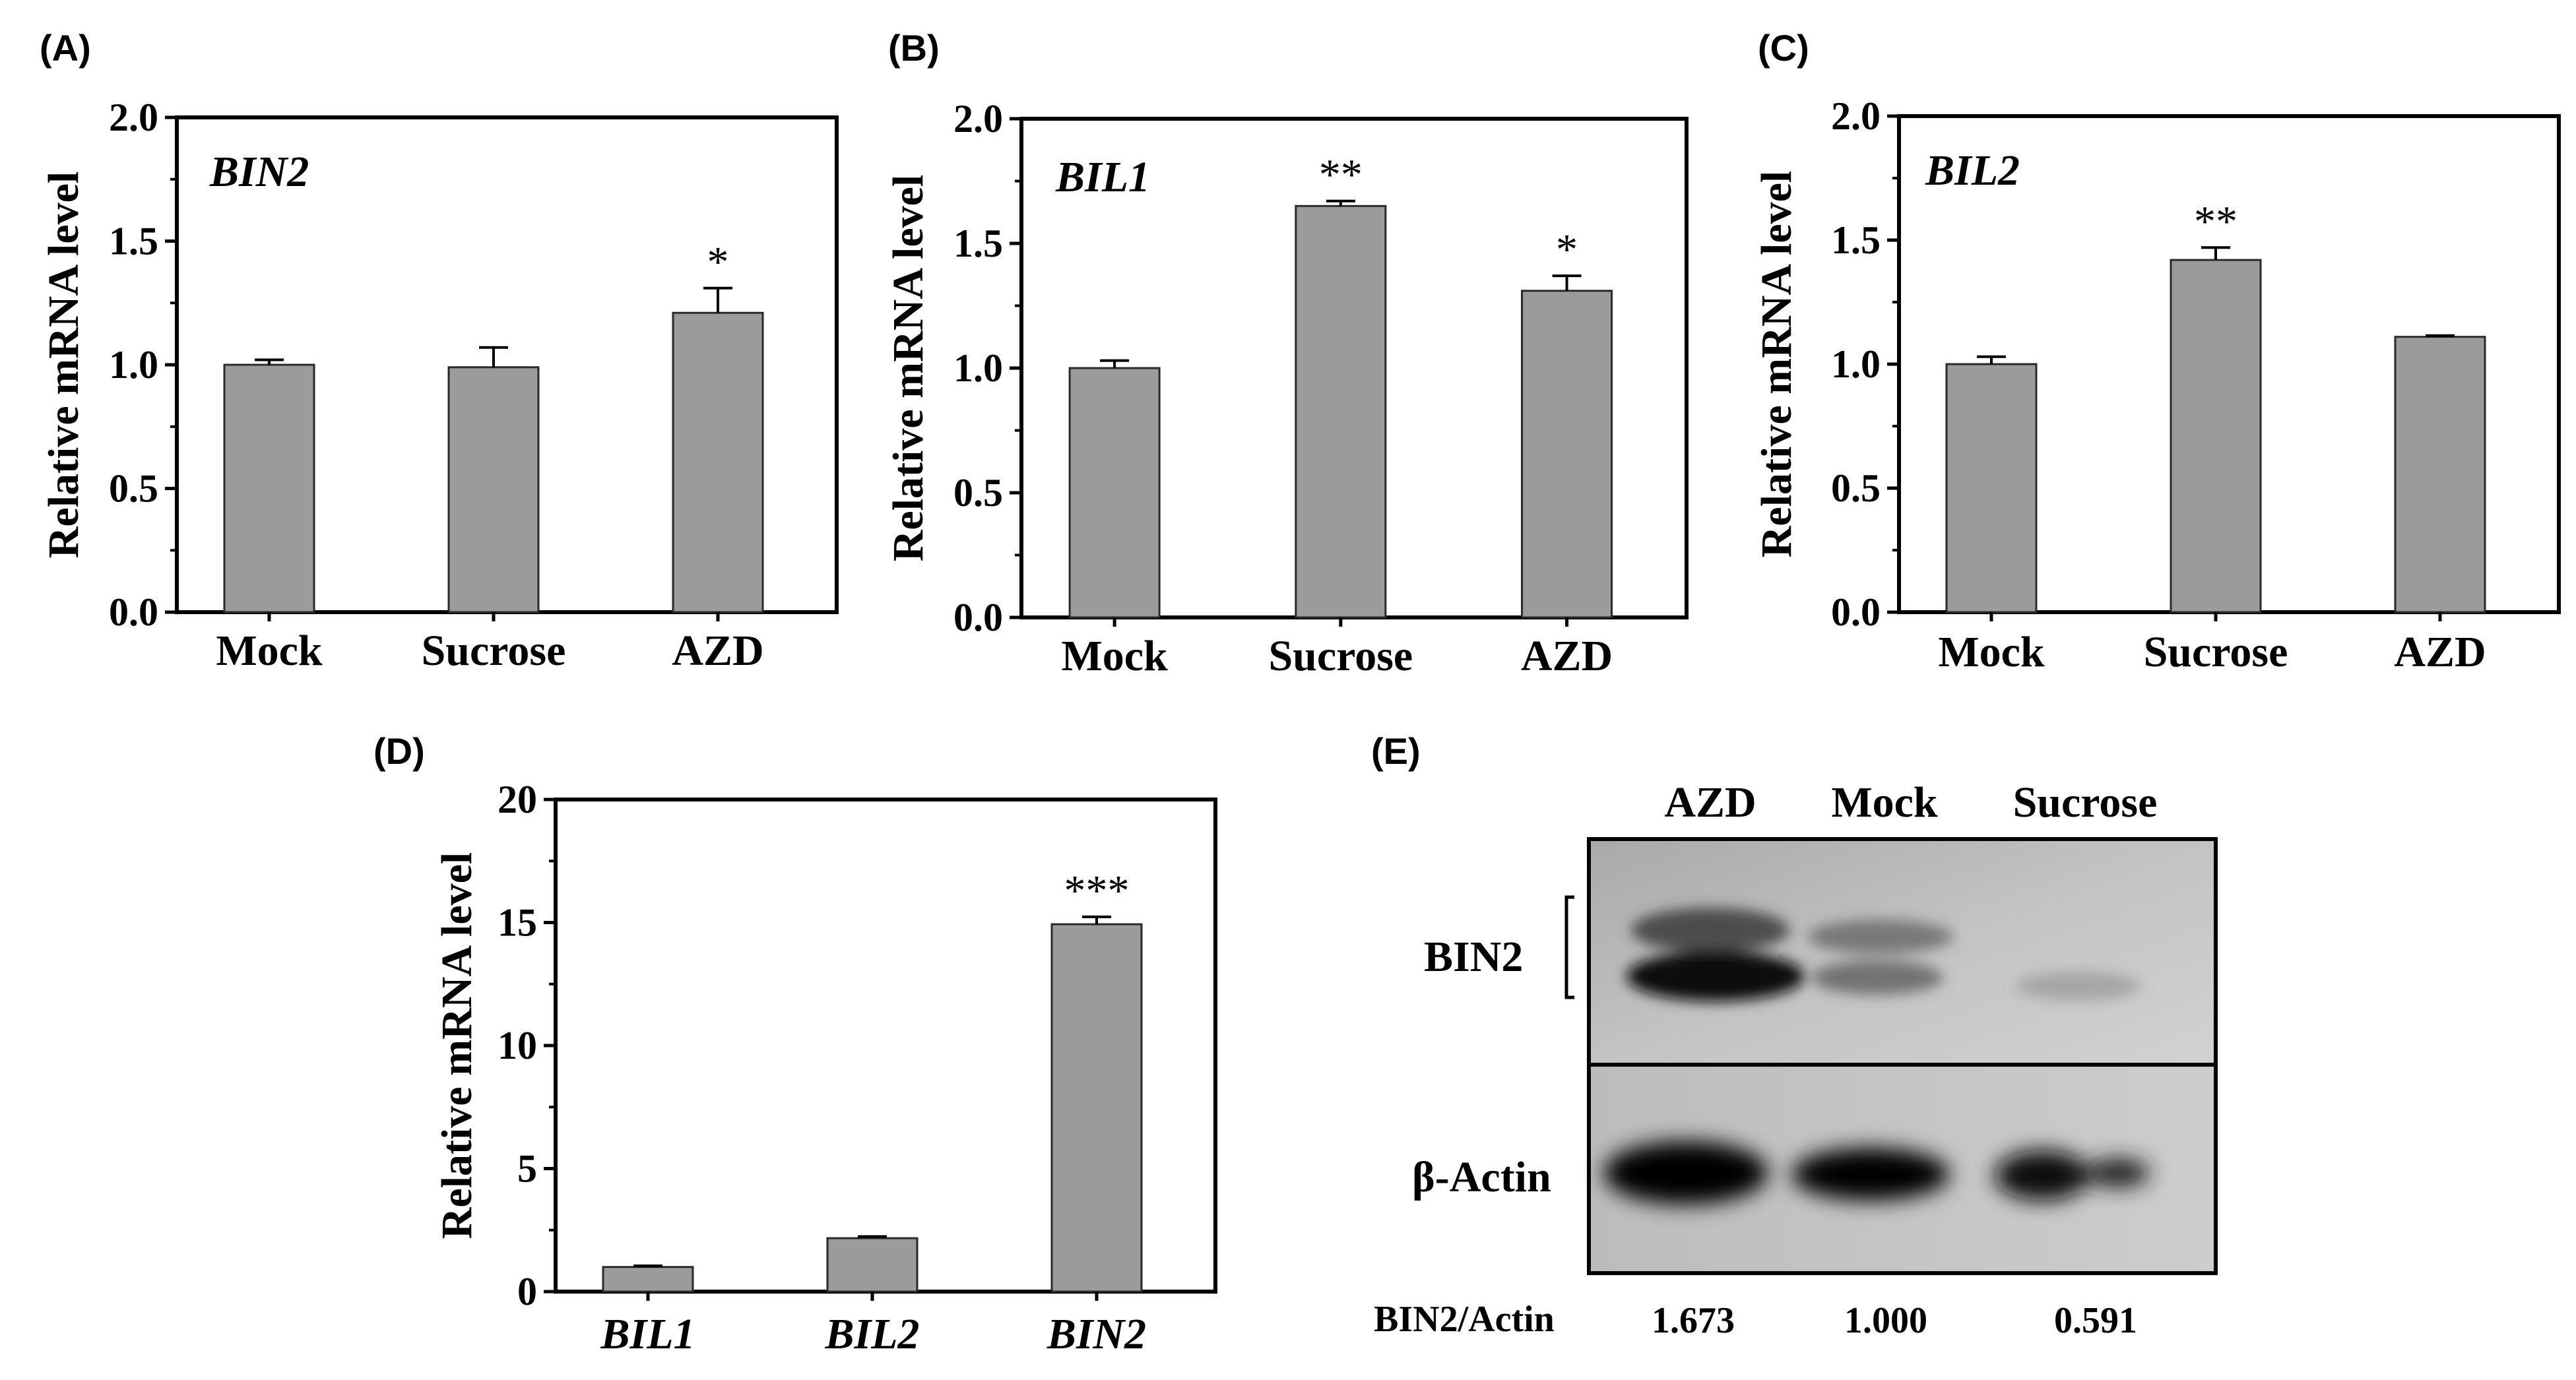  I want to click on category-label: BIL2, so click(872, 1334).